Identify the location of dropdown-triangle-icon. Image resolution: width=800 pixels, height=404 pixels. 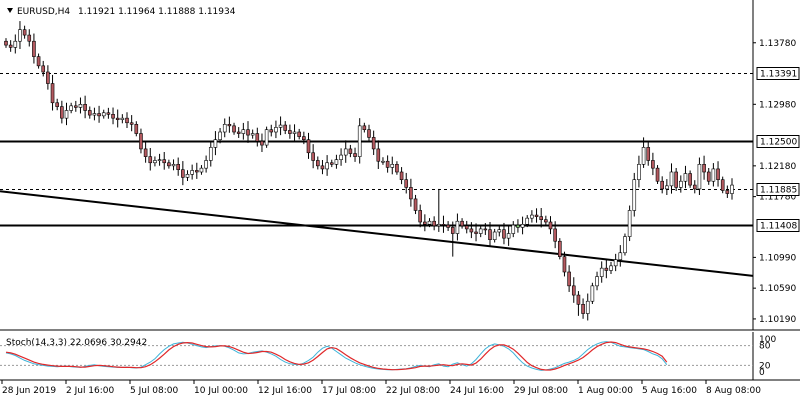
(10, 10).